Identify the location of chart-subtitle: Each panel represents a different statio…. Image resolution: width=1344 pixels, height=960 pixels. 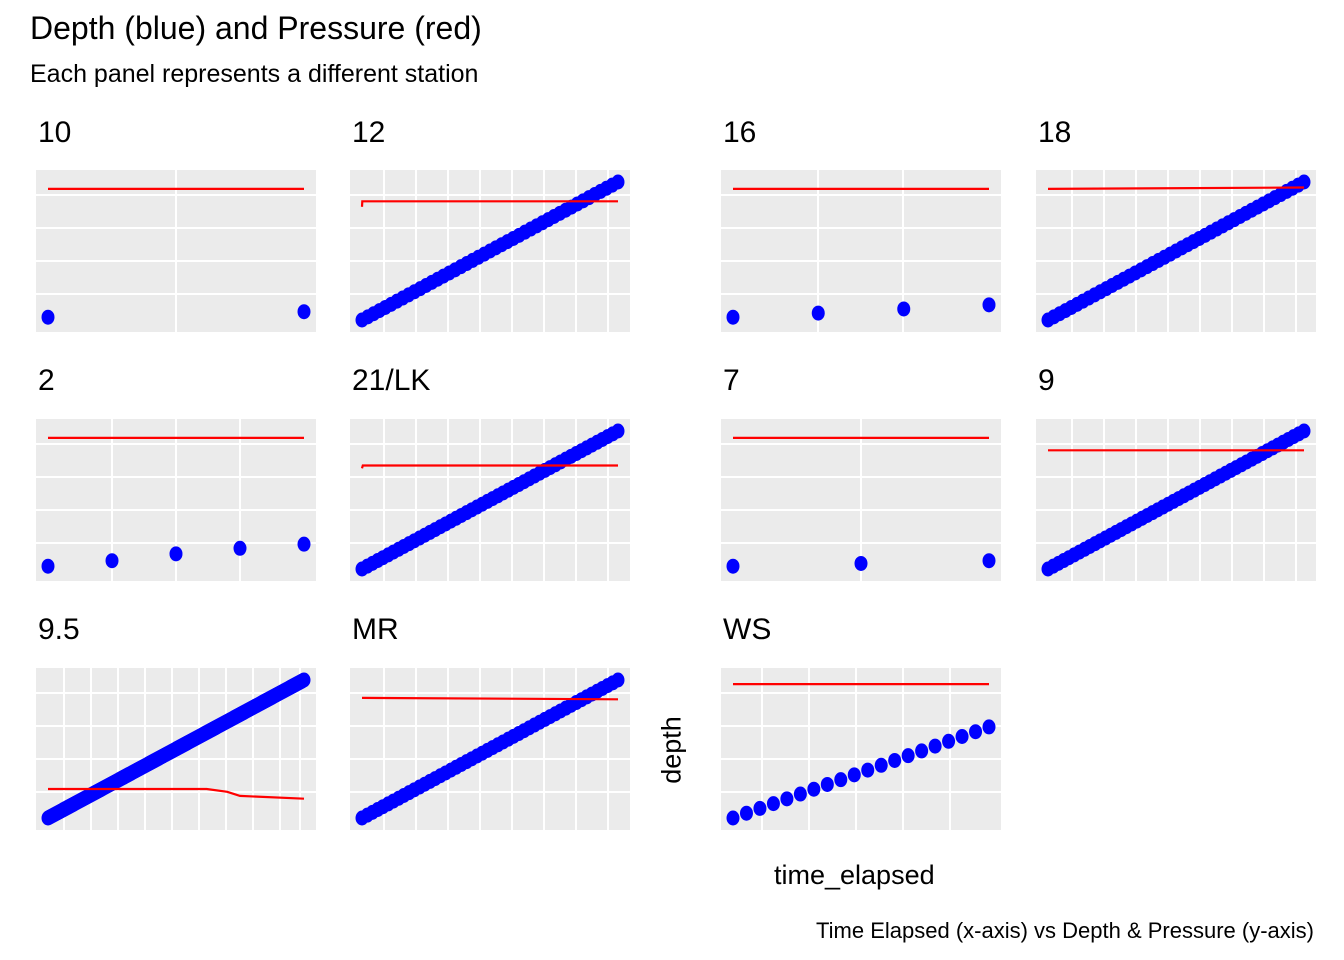
(254, 74).